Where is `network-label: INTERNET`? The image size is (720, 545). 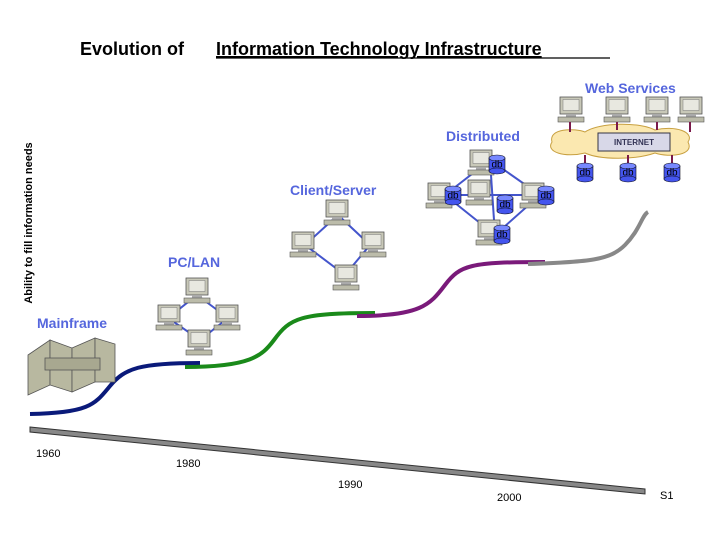
network-label: INTERNET is located at coordinates (634, 142).